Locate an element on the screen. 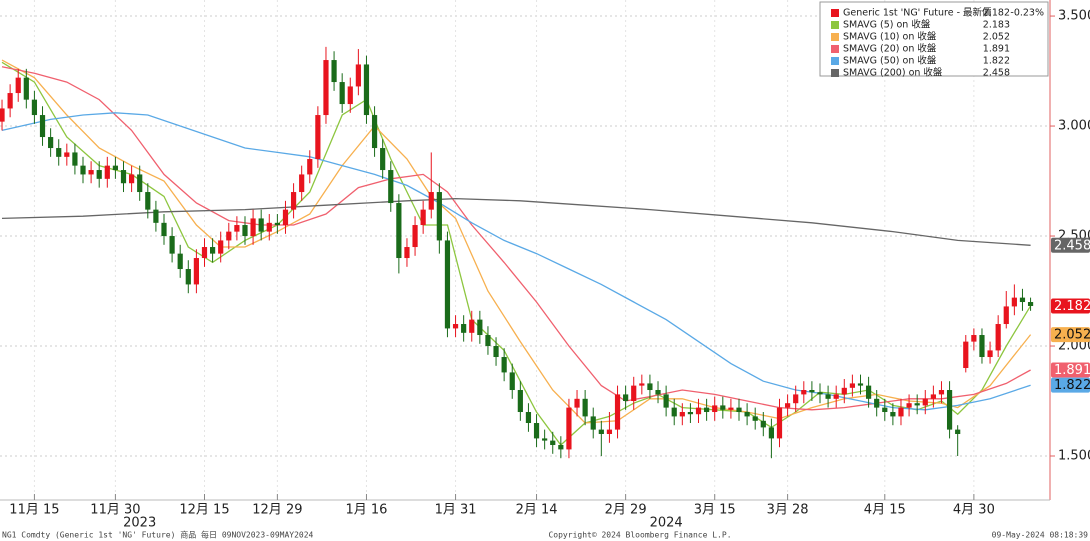  last-value-label: 2.052 is located at coordinates (1072, 335).